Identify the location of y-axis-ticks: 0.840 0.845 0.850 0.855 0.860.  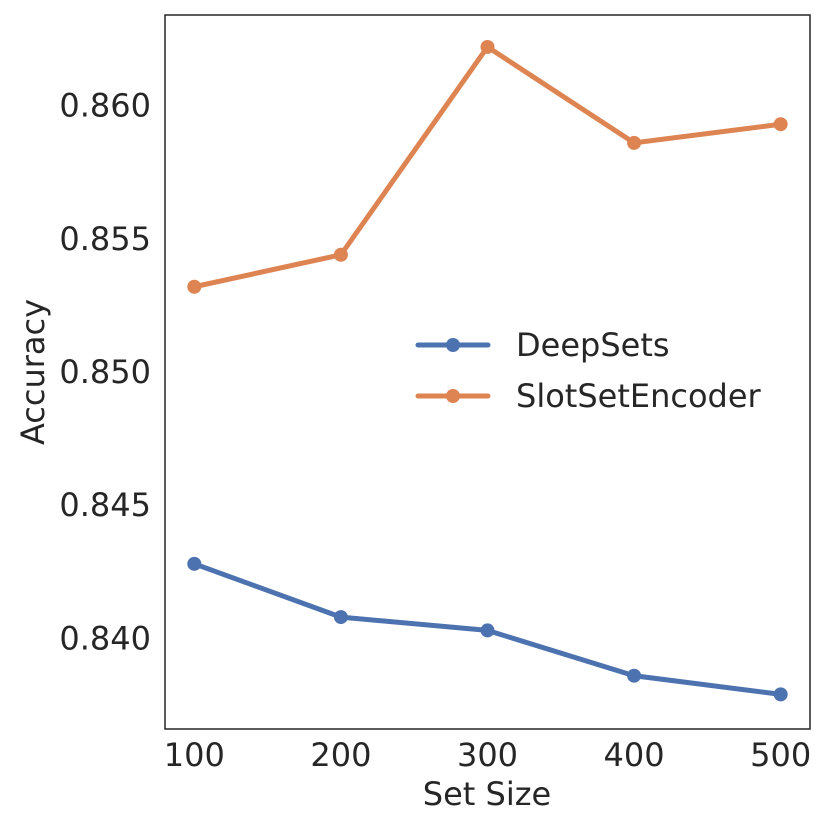
(105, 372).